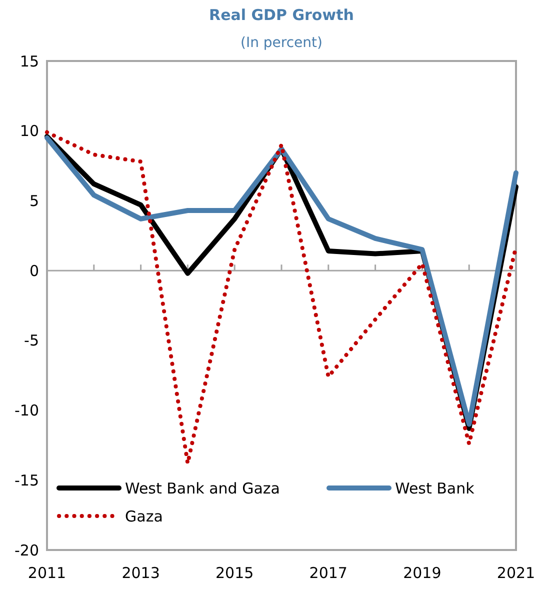 This screenshot has height=589, width=534. What do you see at coordinates (29, 61) in the screenshot?
I see `y-tick-label: 15` at bounding box center [29, 61].